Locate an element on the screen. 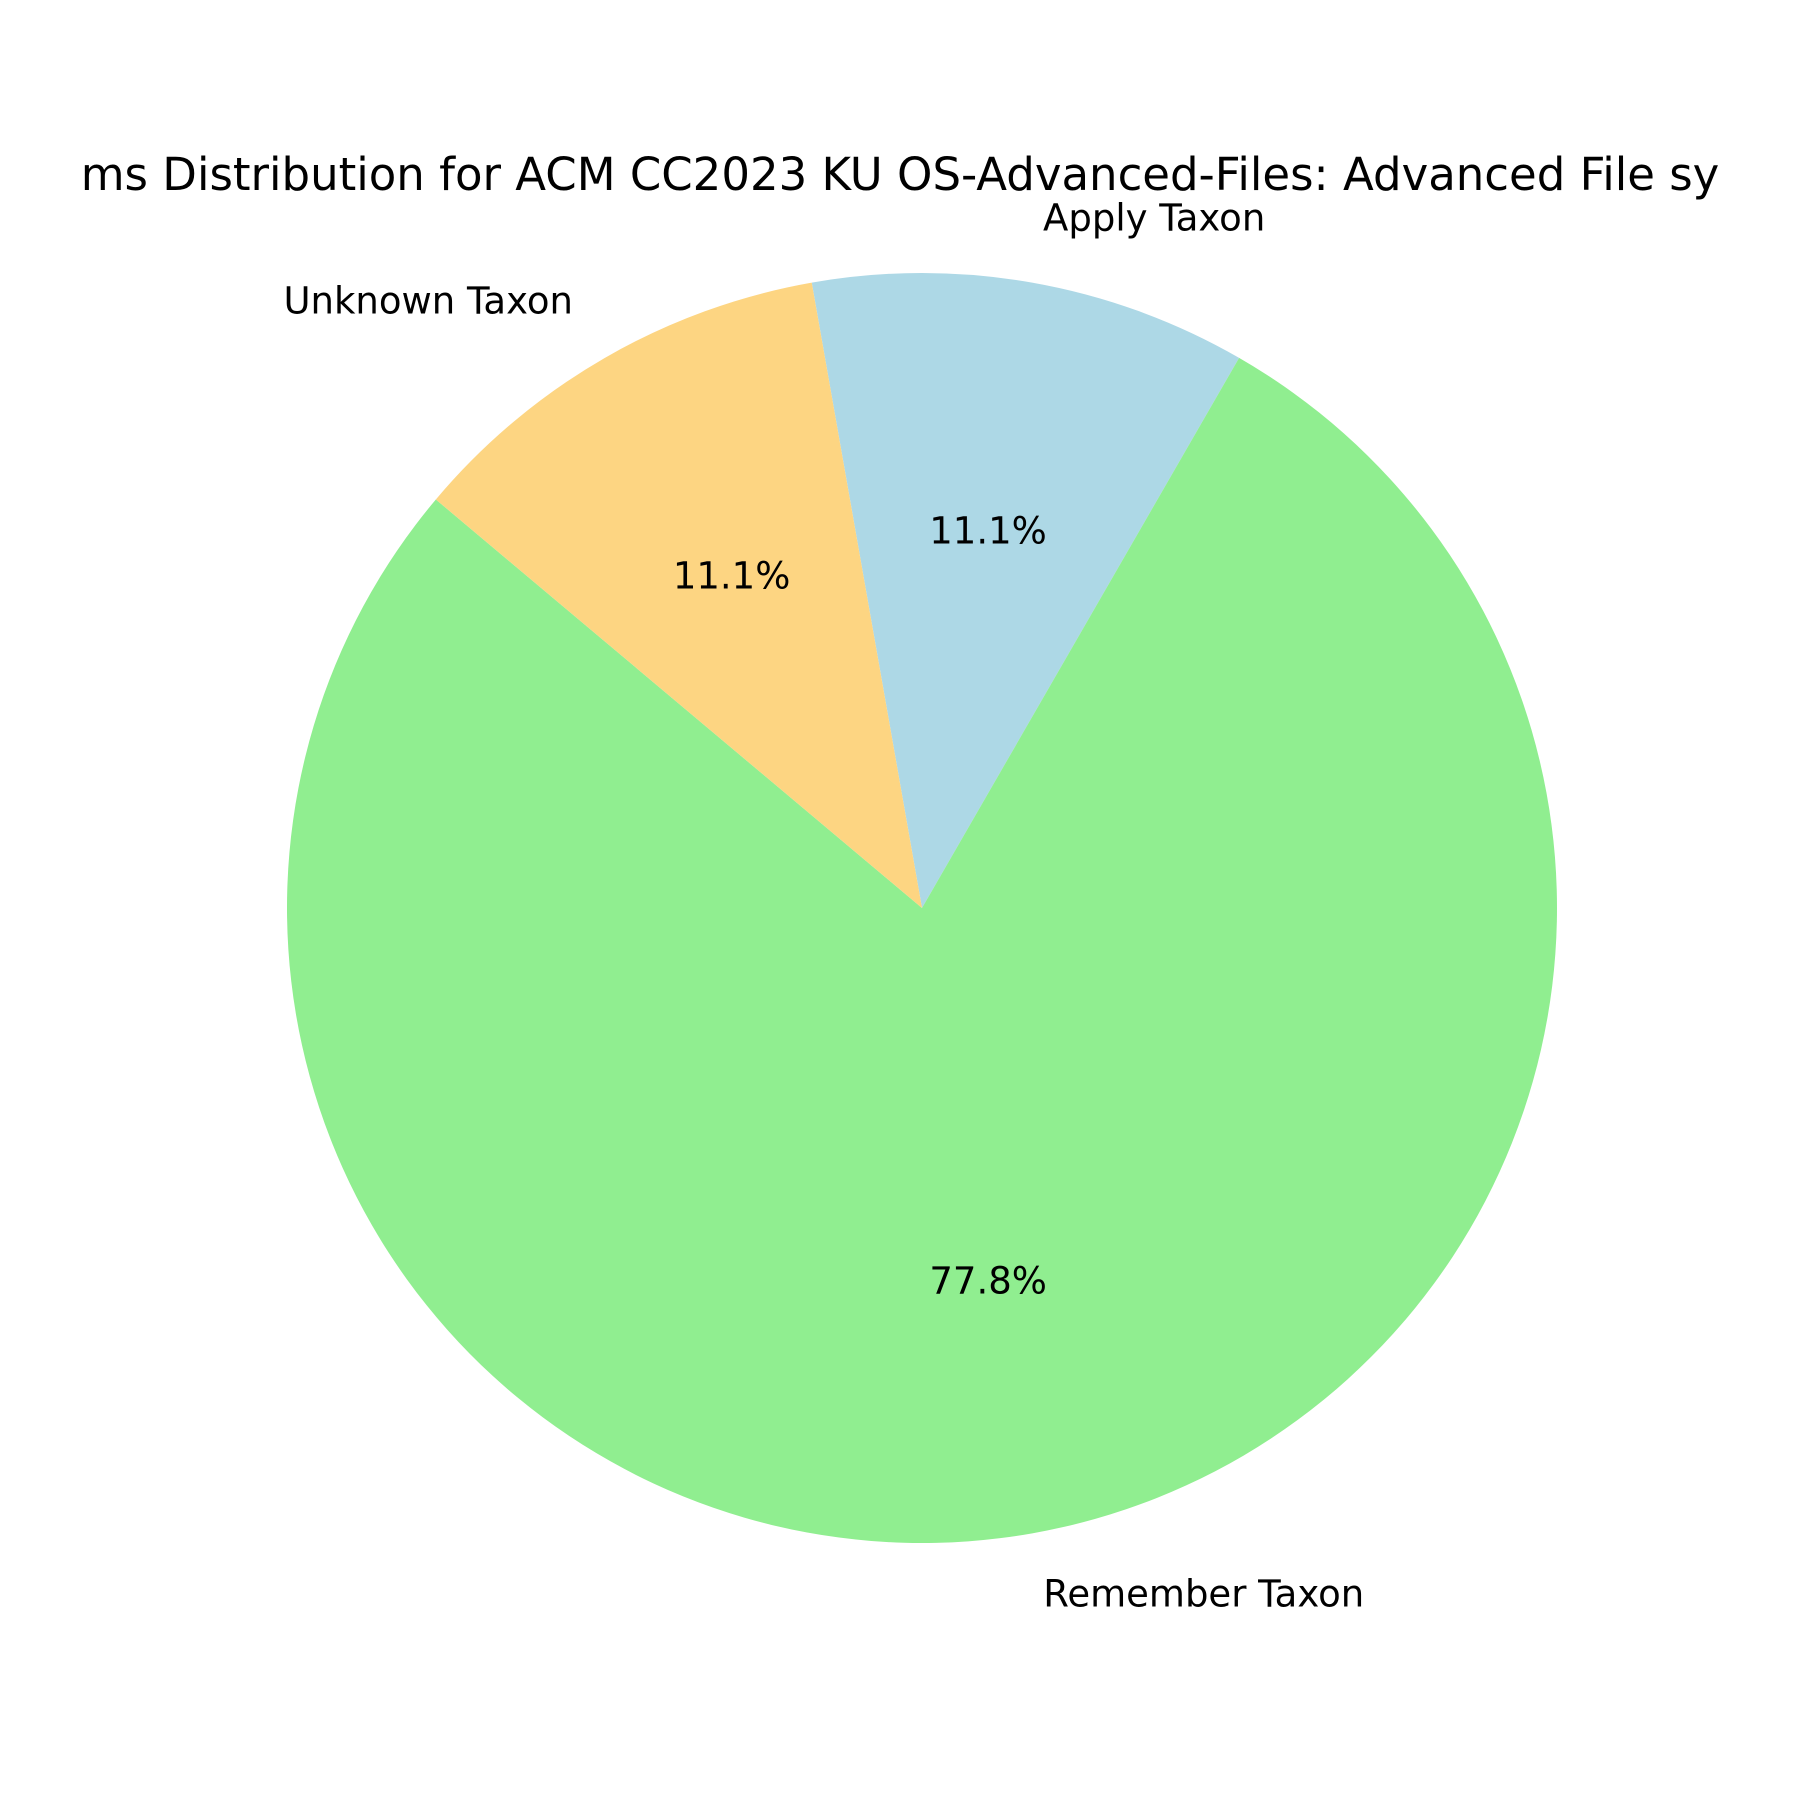 The height and width of the screenshot is (1800, 1800). slice-label-remember-taxon: Remember Taxon is located at coordinates (1203, 1593).